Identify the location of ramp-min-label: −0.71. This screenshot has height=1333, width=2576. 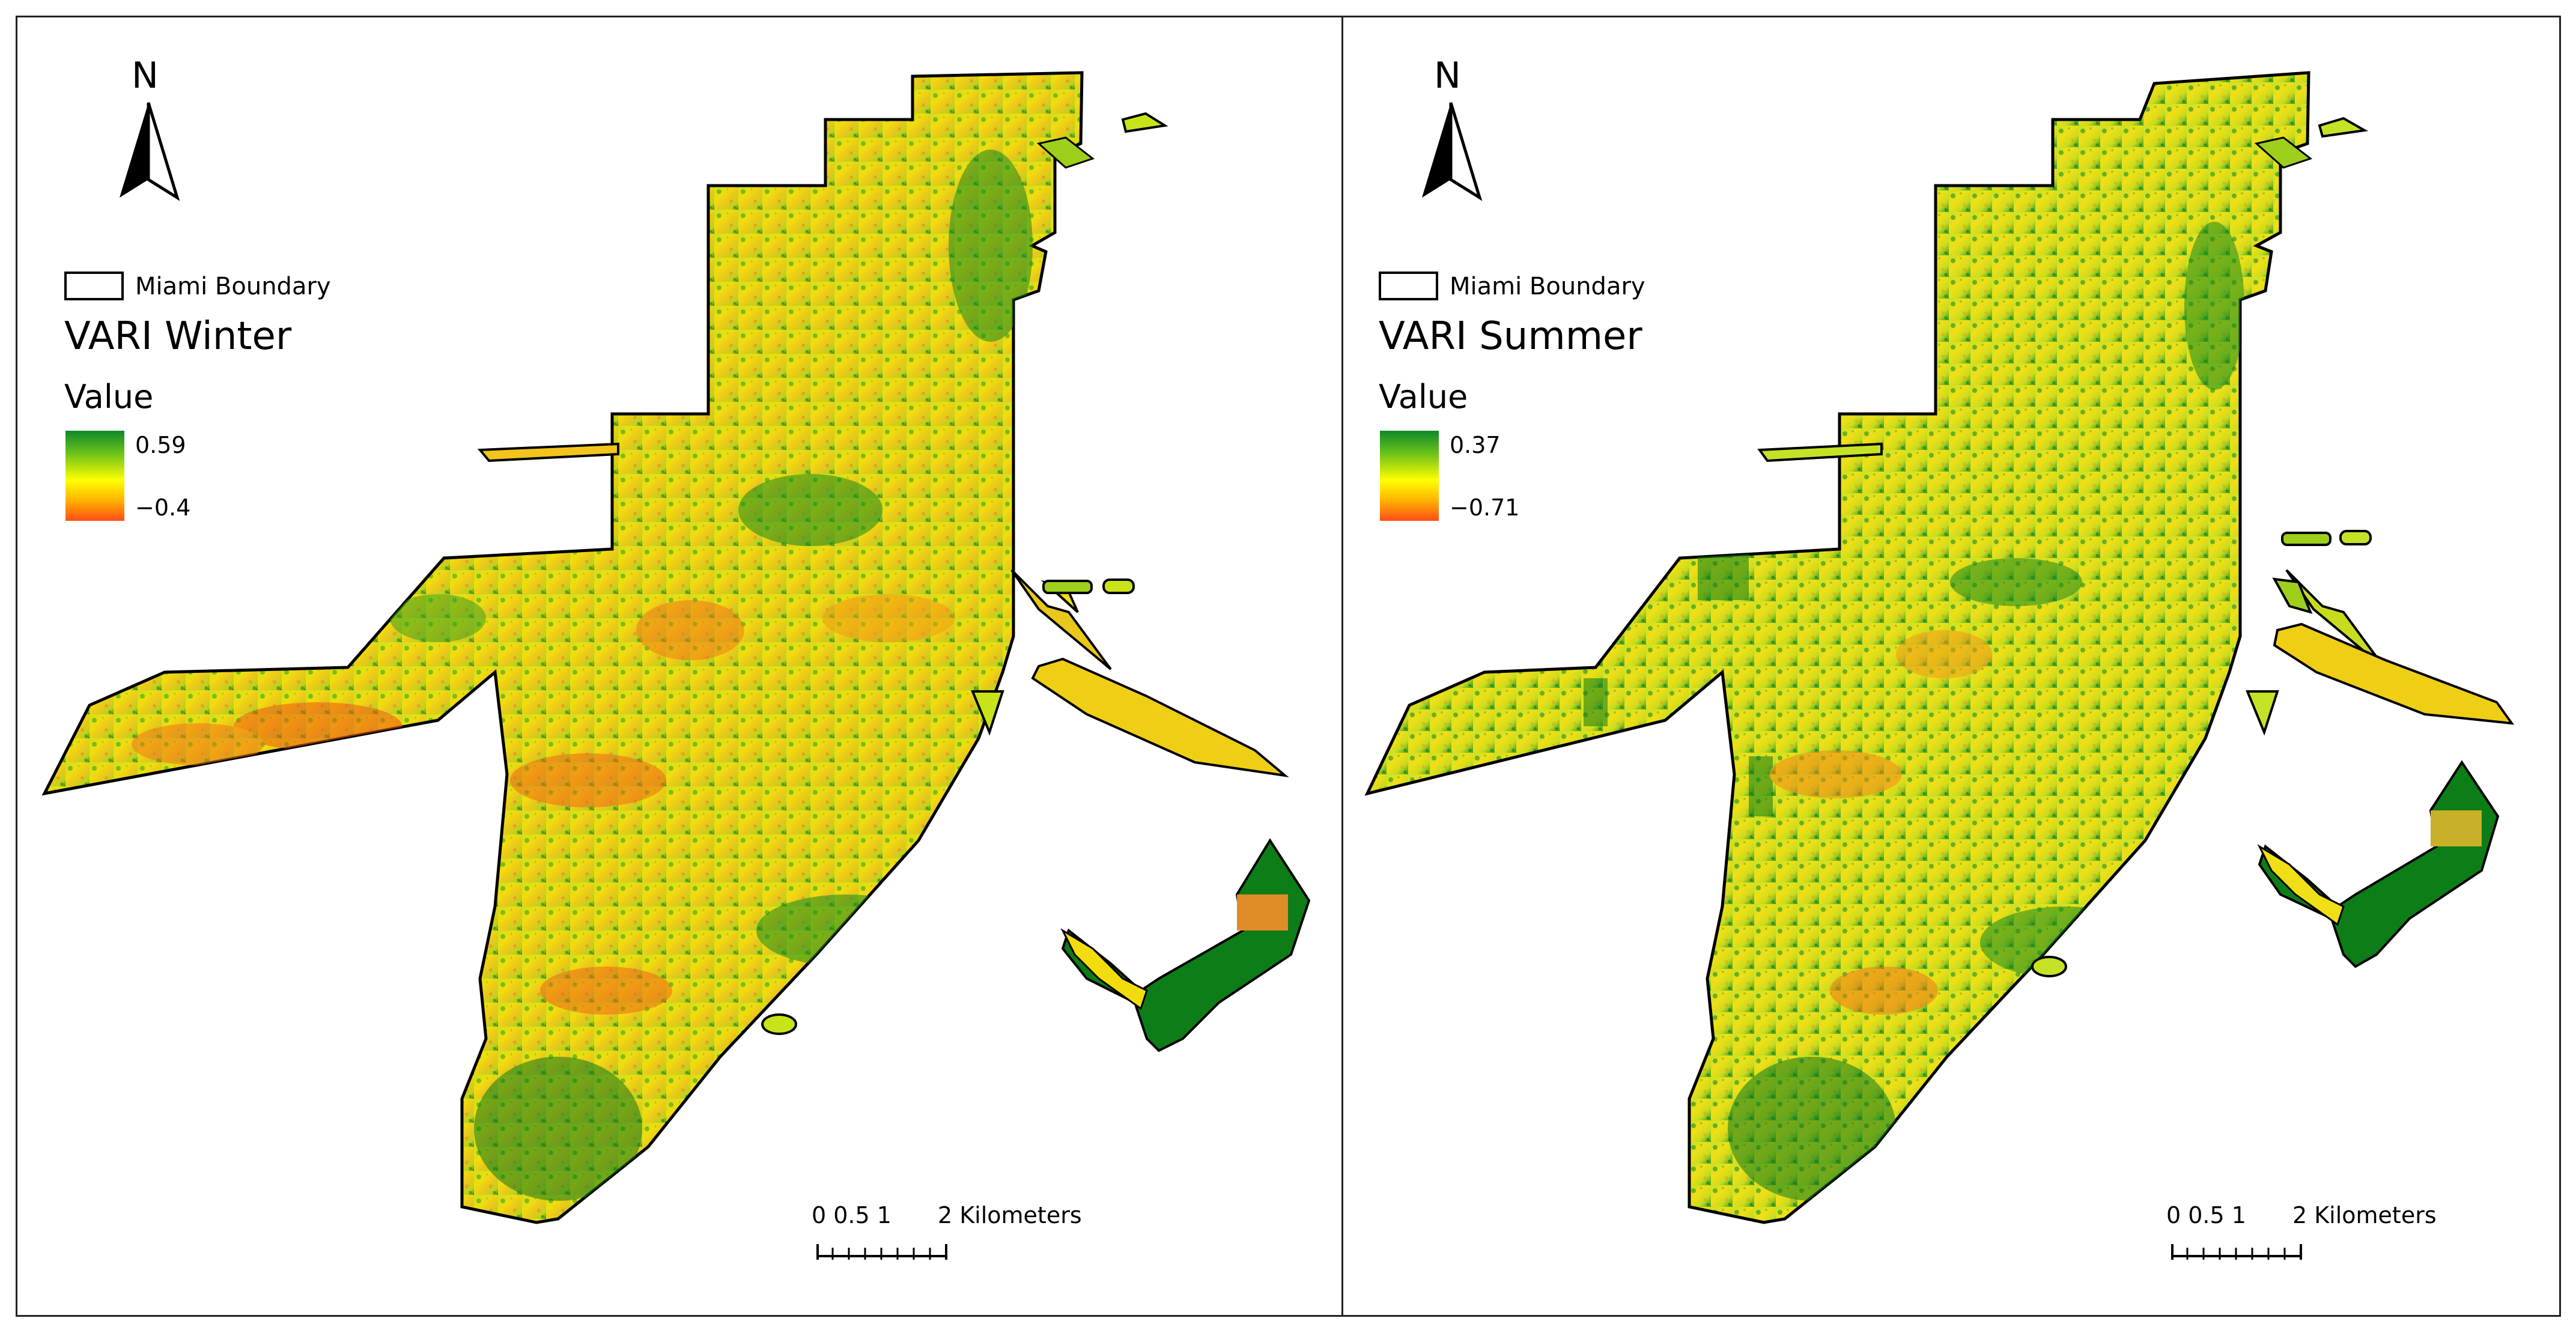
(1485, 507).